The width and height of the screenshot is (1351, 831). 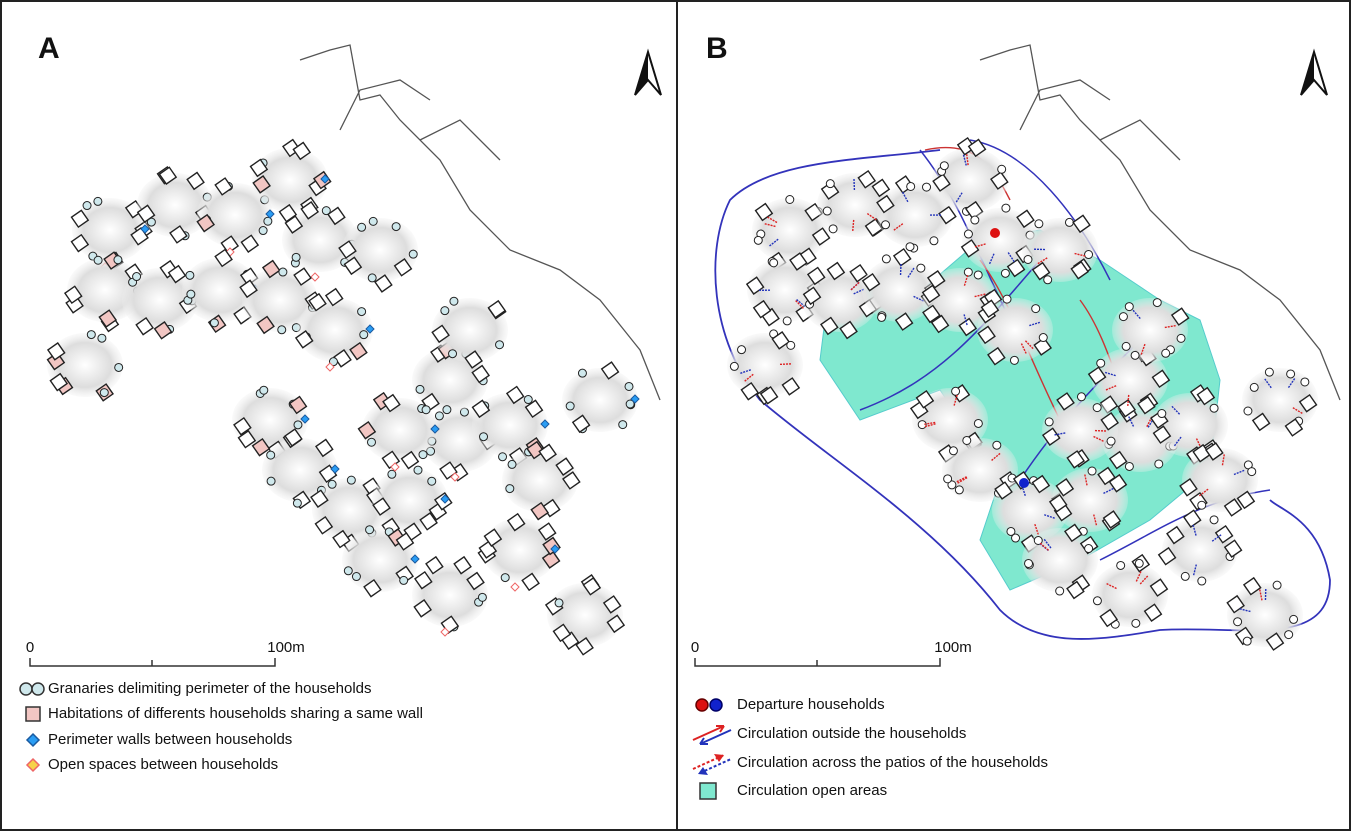 I want to click on panel-label: A, so click(x=49, y=48).